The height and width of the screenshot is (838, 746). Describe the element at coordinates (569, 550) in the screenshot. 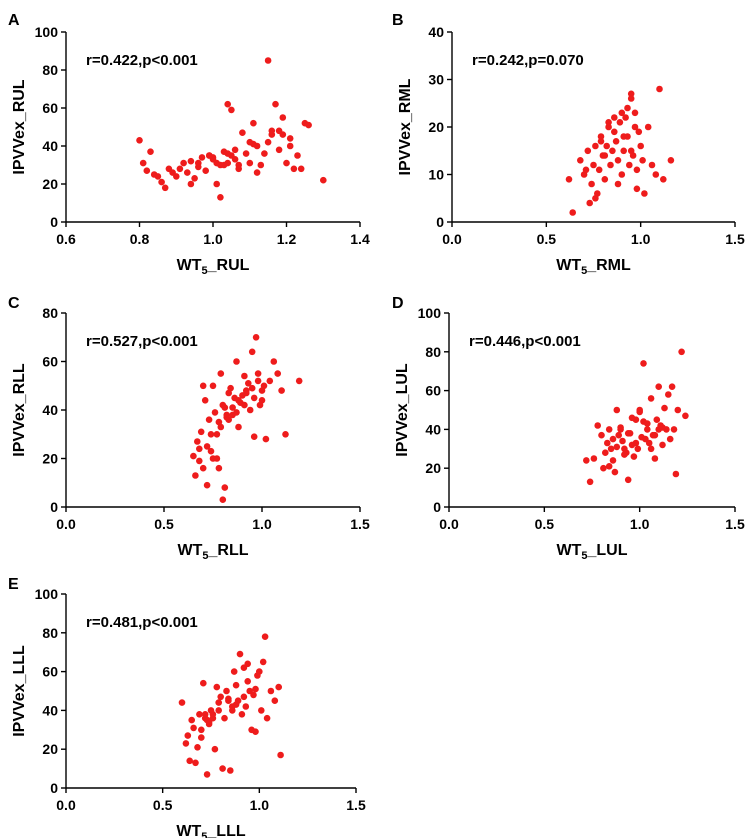

I see `x-axis-label-main: WT` at that location.